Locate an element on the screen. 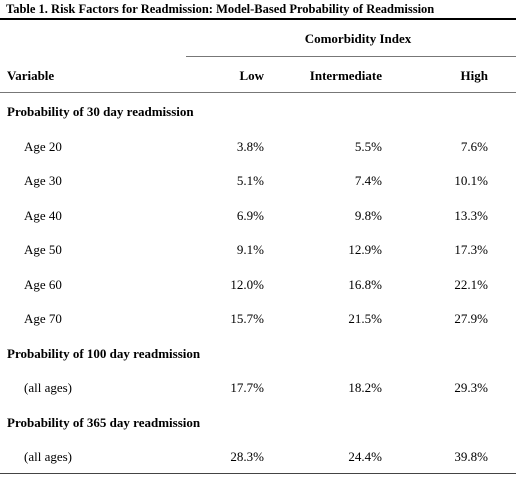  group-header-row: Comorbidity Index is located at coordinates (258, 38).